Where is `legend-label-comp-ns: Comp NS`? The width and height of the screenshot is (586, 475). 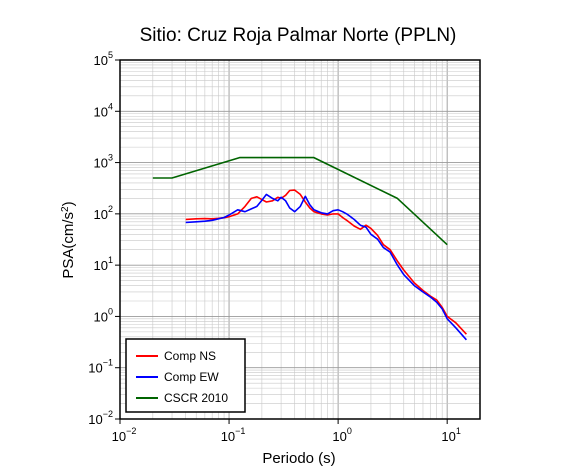 legend-label-comp-ns: Comp NS is located at coordinates (190, 356).